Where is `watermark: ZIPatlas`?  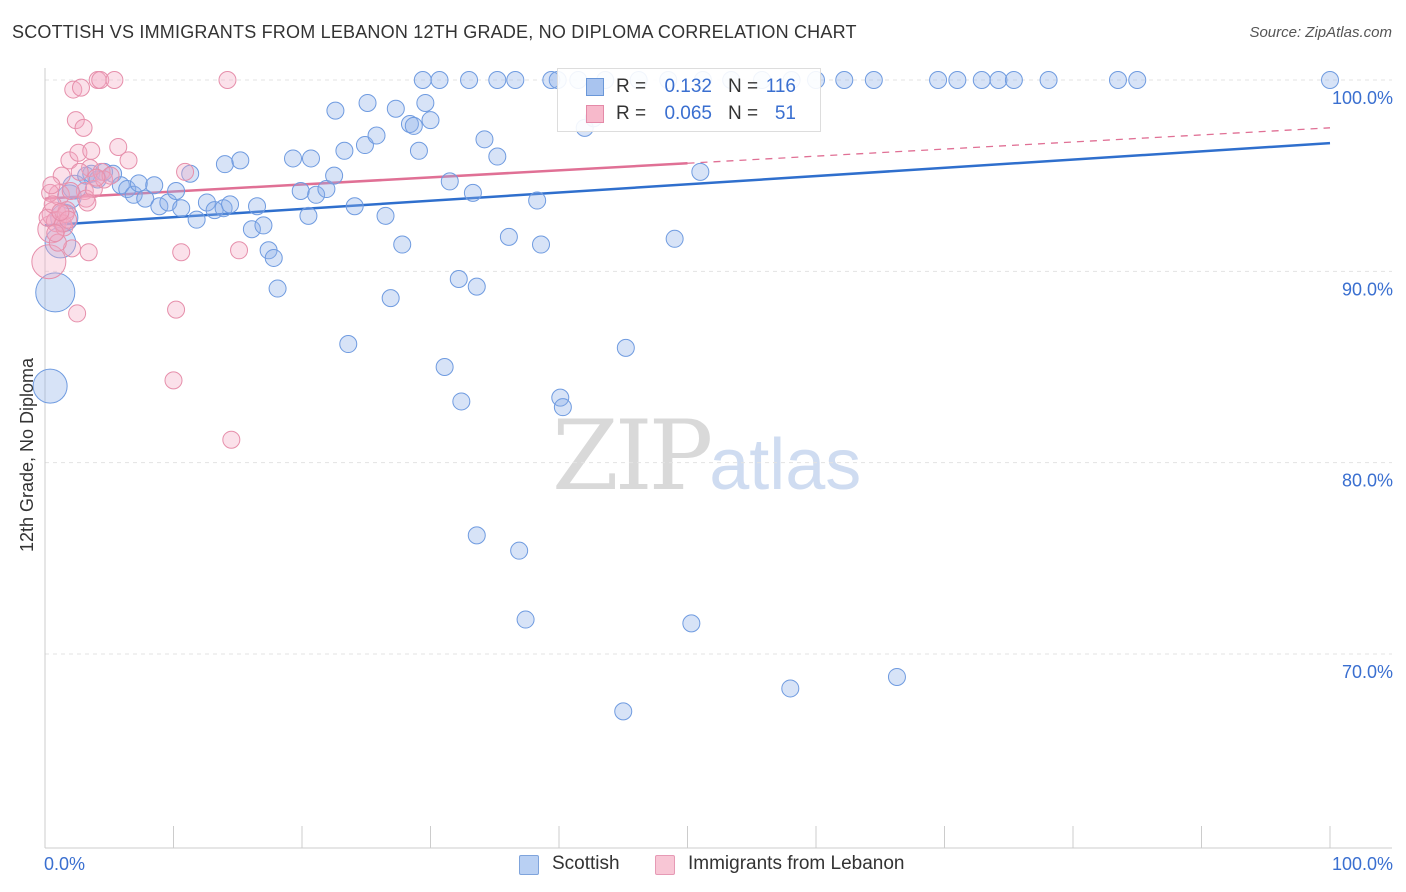 watermark: ZIPatlas is located at coordinates (706, 456).